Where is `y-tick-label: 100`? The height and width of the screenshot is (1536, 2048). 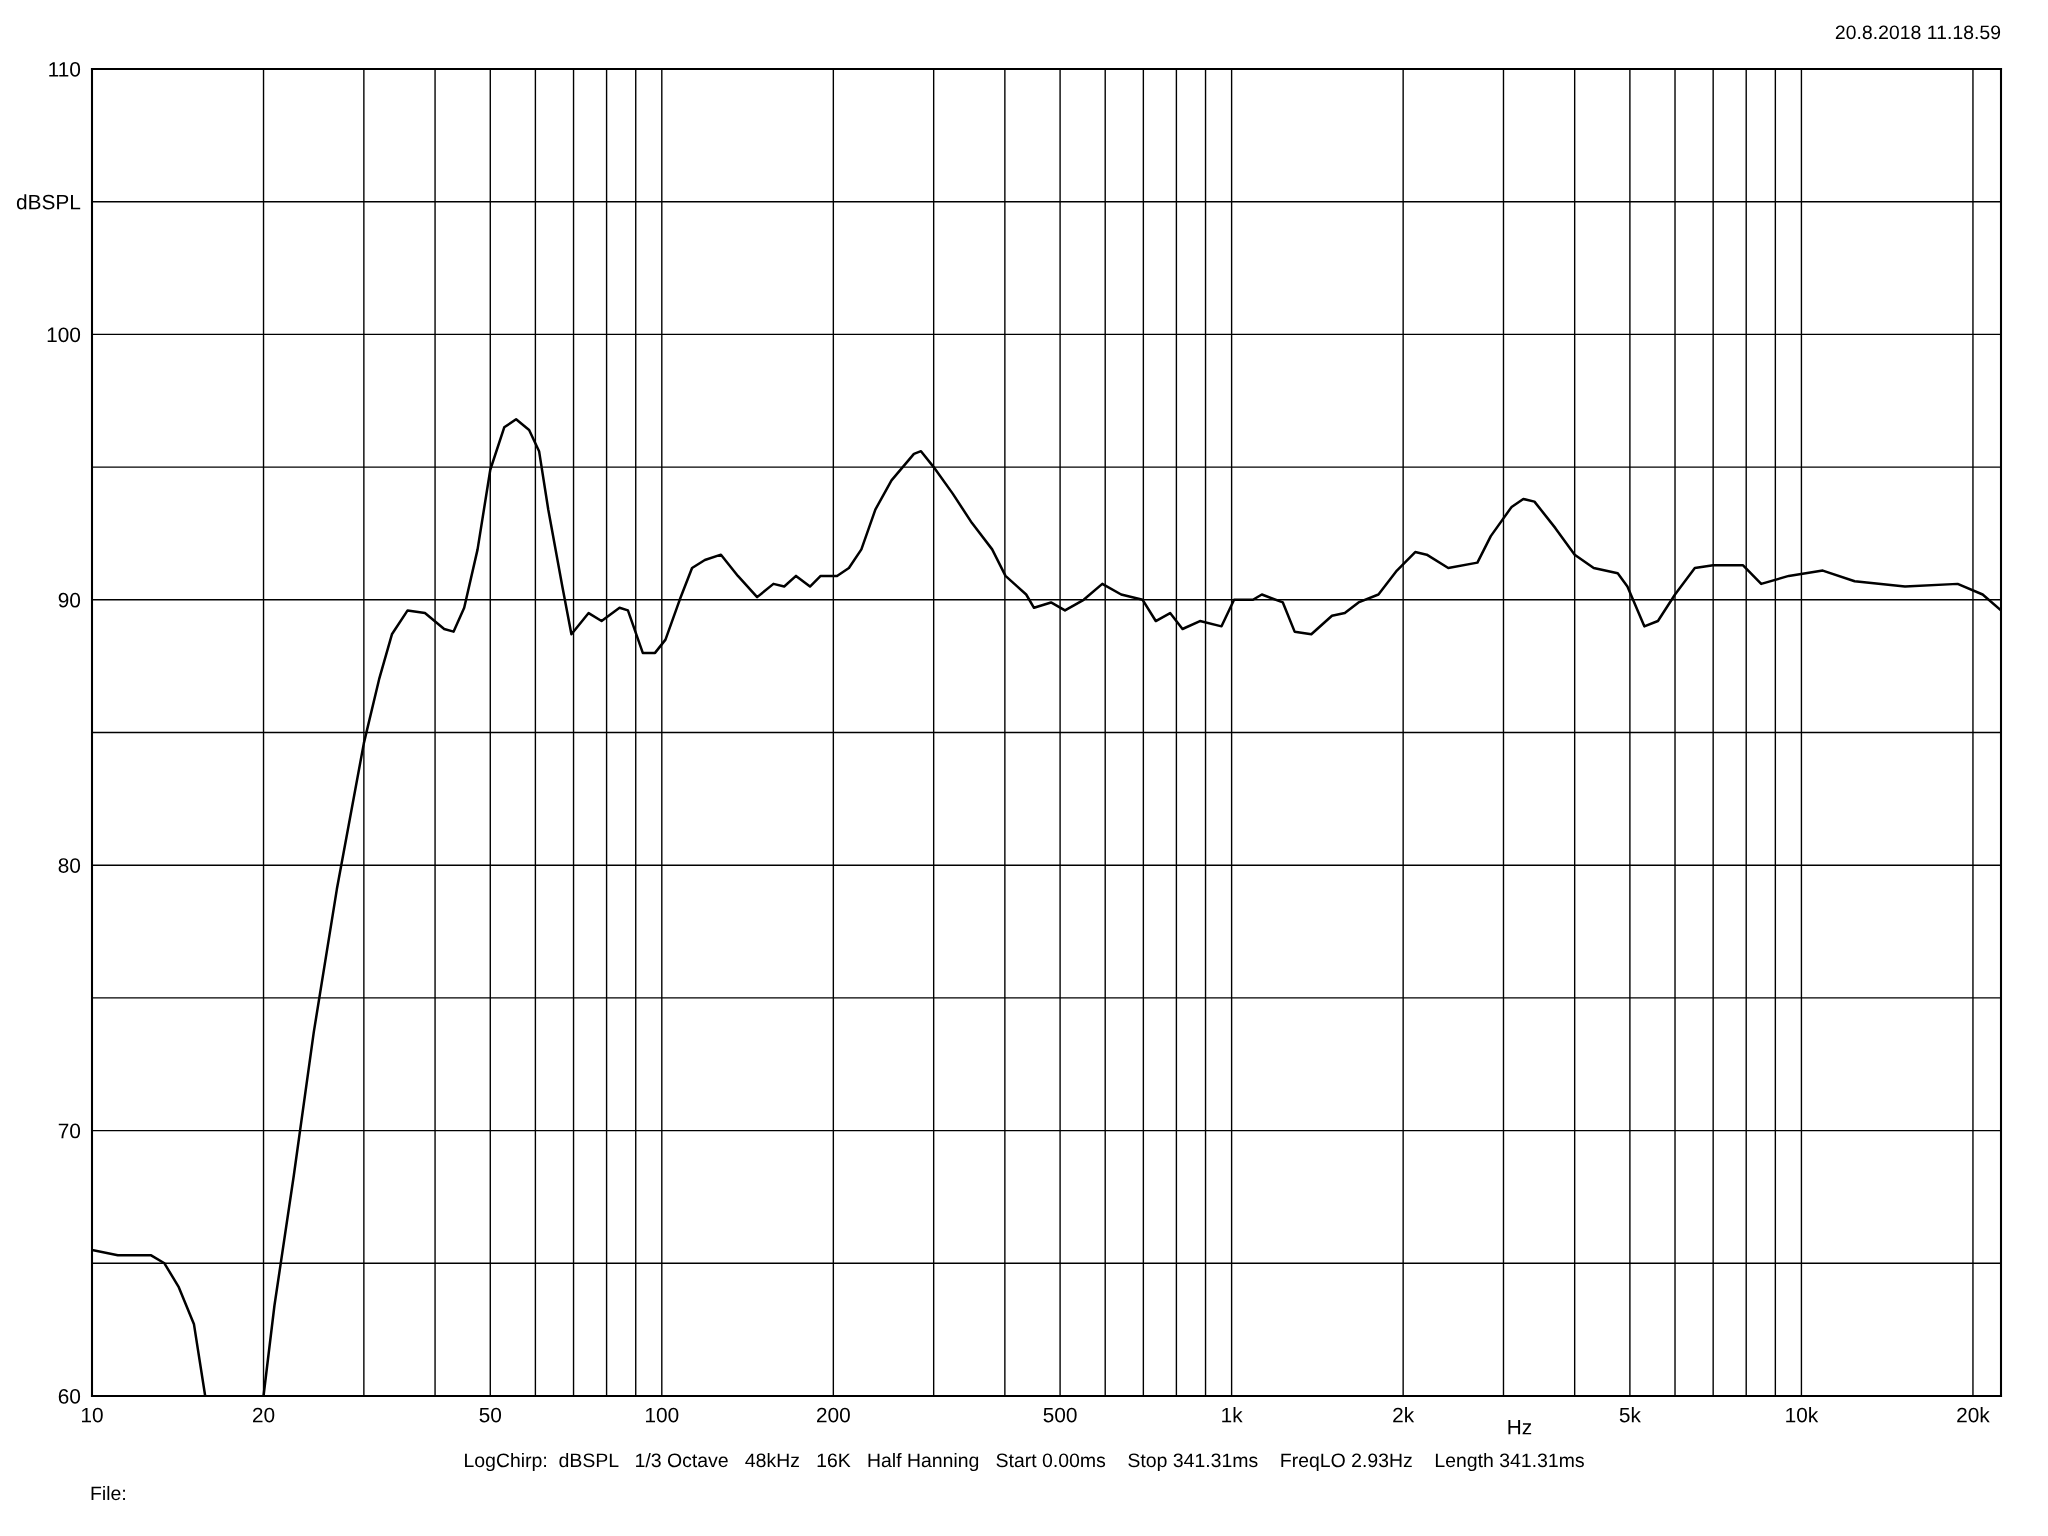
y-tick-label: 100 is located at coordinates (64, 335).